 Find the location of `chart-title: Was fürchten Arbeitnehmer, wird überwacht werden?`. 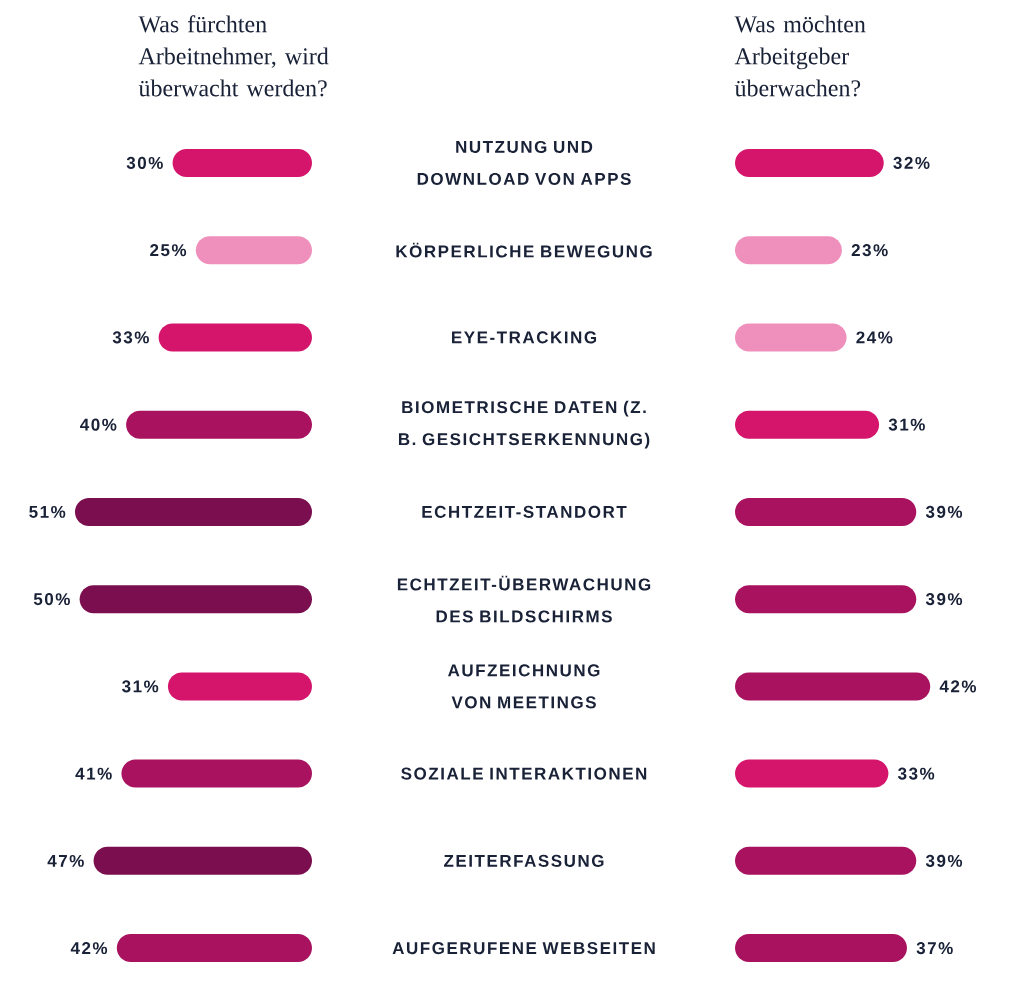

chart-title: Was fürchten Arbeitnehmer, wird überwacht werden? is located at coordinates (233, 56).